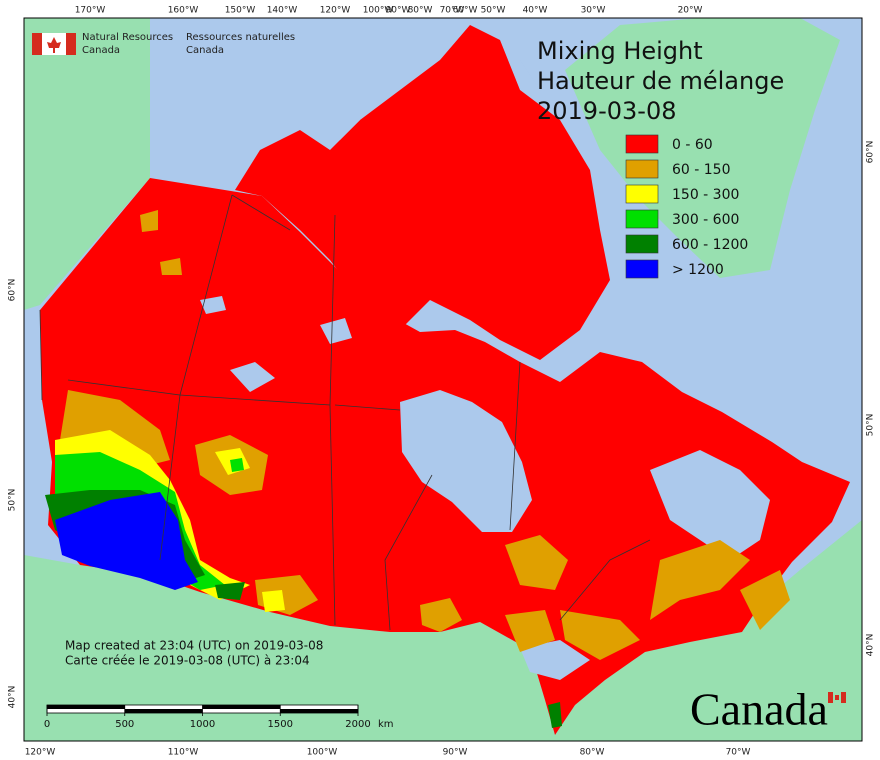  Describe the element at coordinates (606, 111) in the screenshot. I see `date: 2019-03-08` at that location.